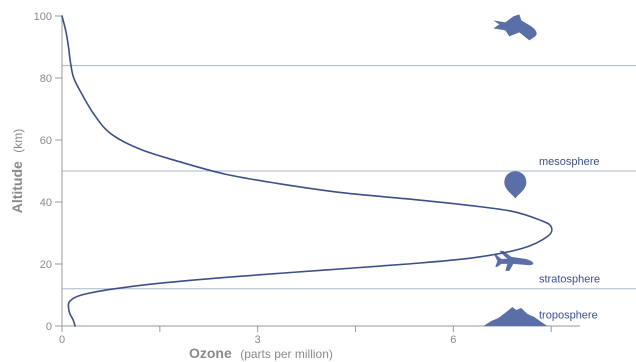 The height and width of the screenshot is (362, 636). I want to click on x-axis-title-main: Ozone, so click(210, 353).